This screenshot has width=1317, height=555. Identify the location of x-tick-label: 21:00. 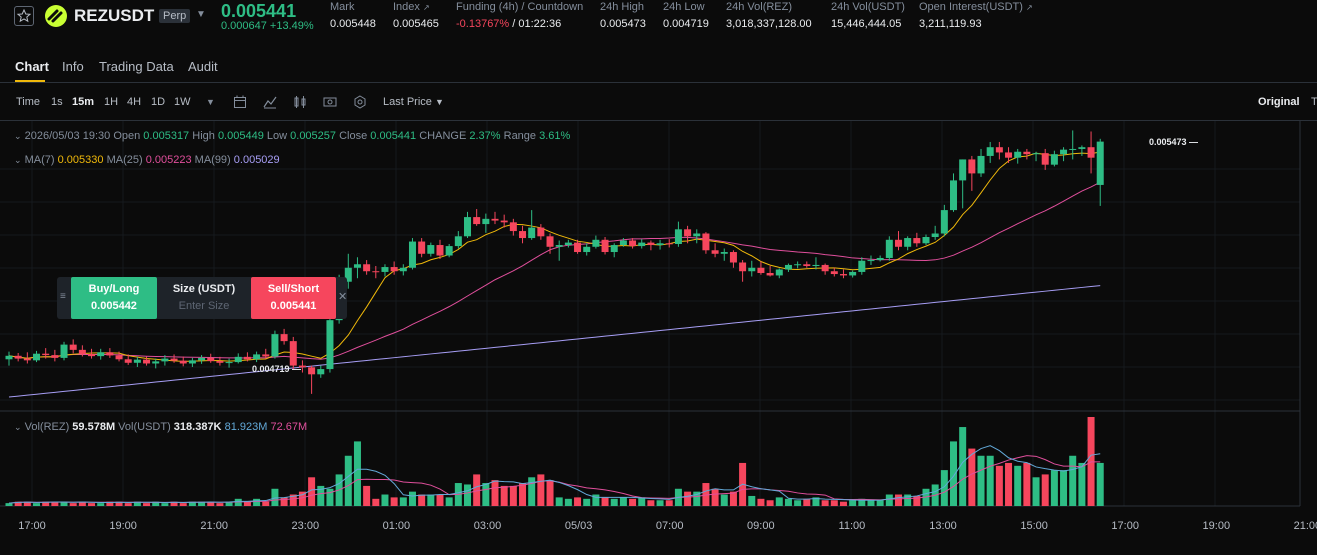
(214, 526).